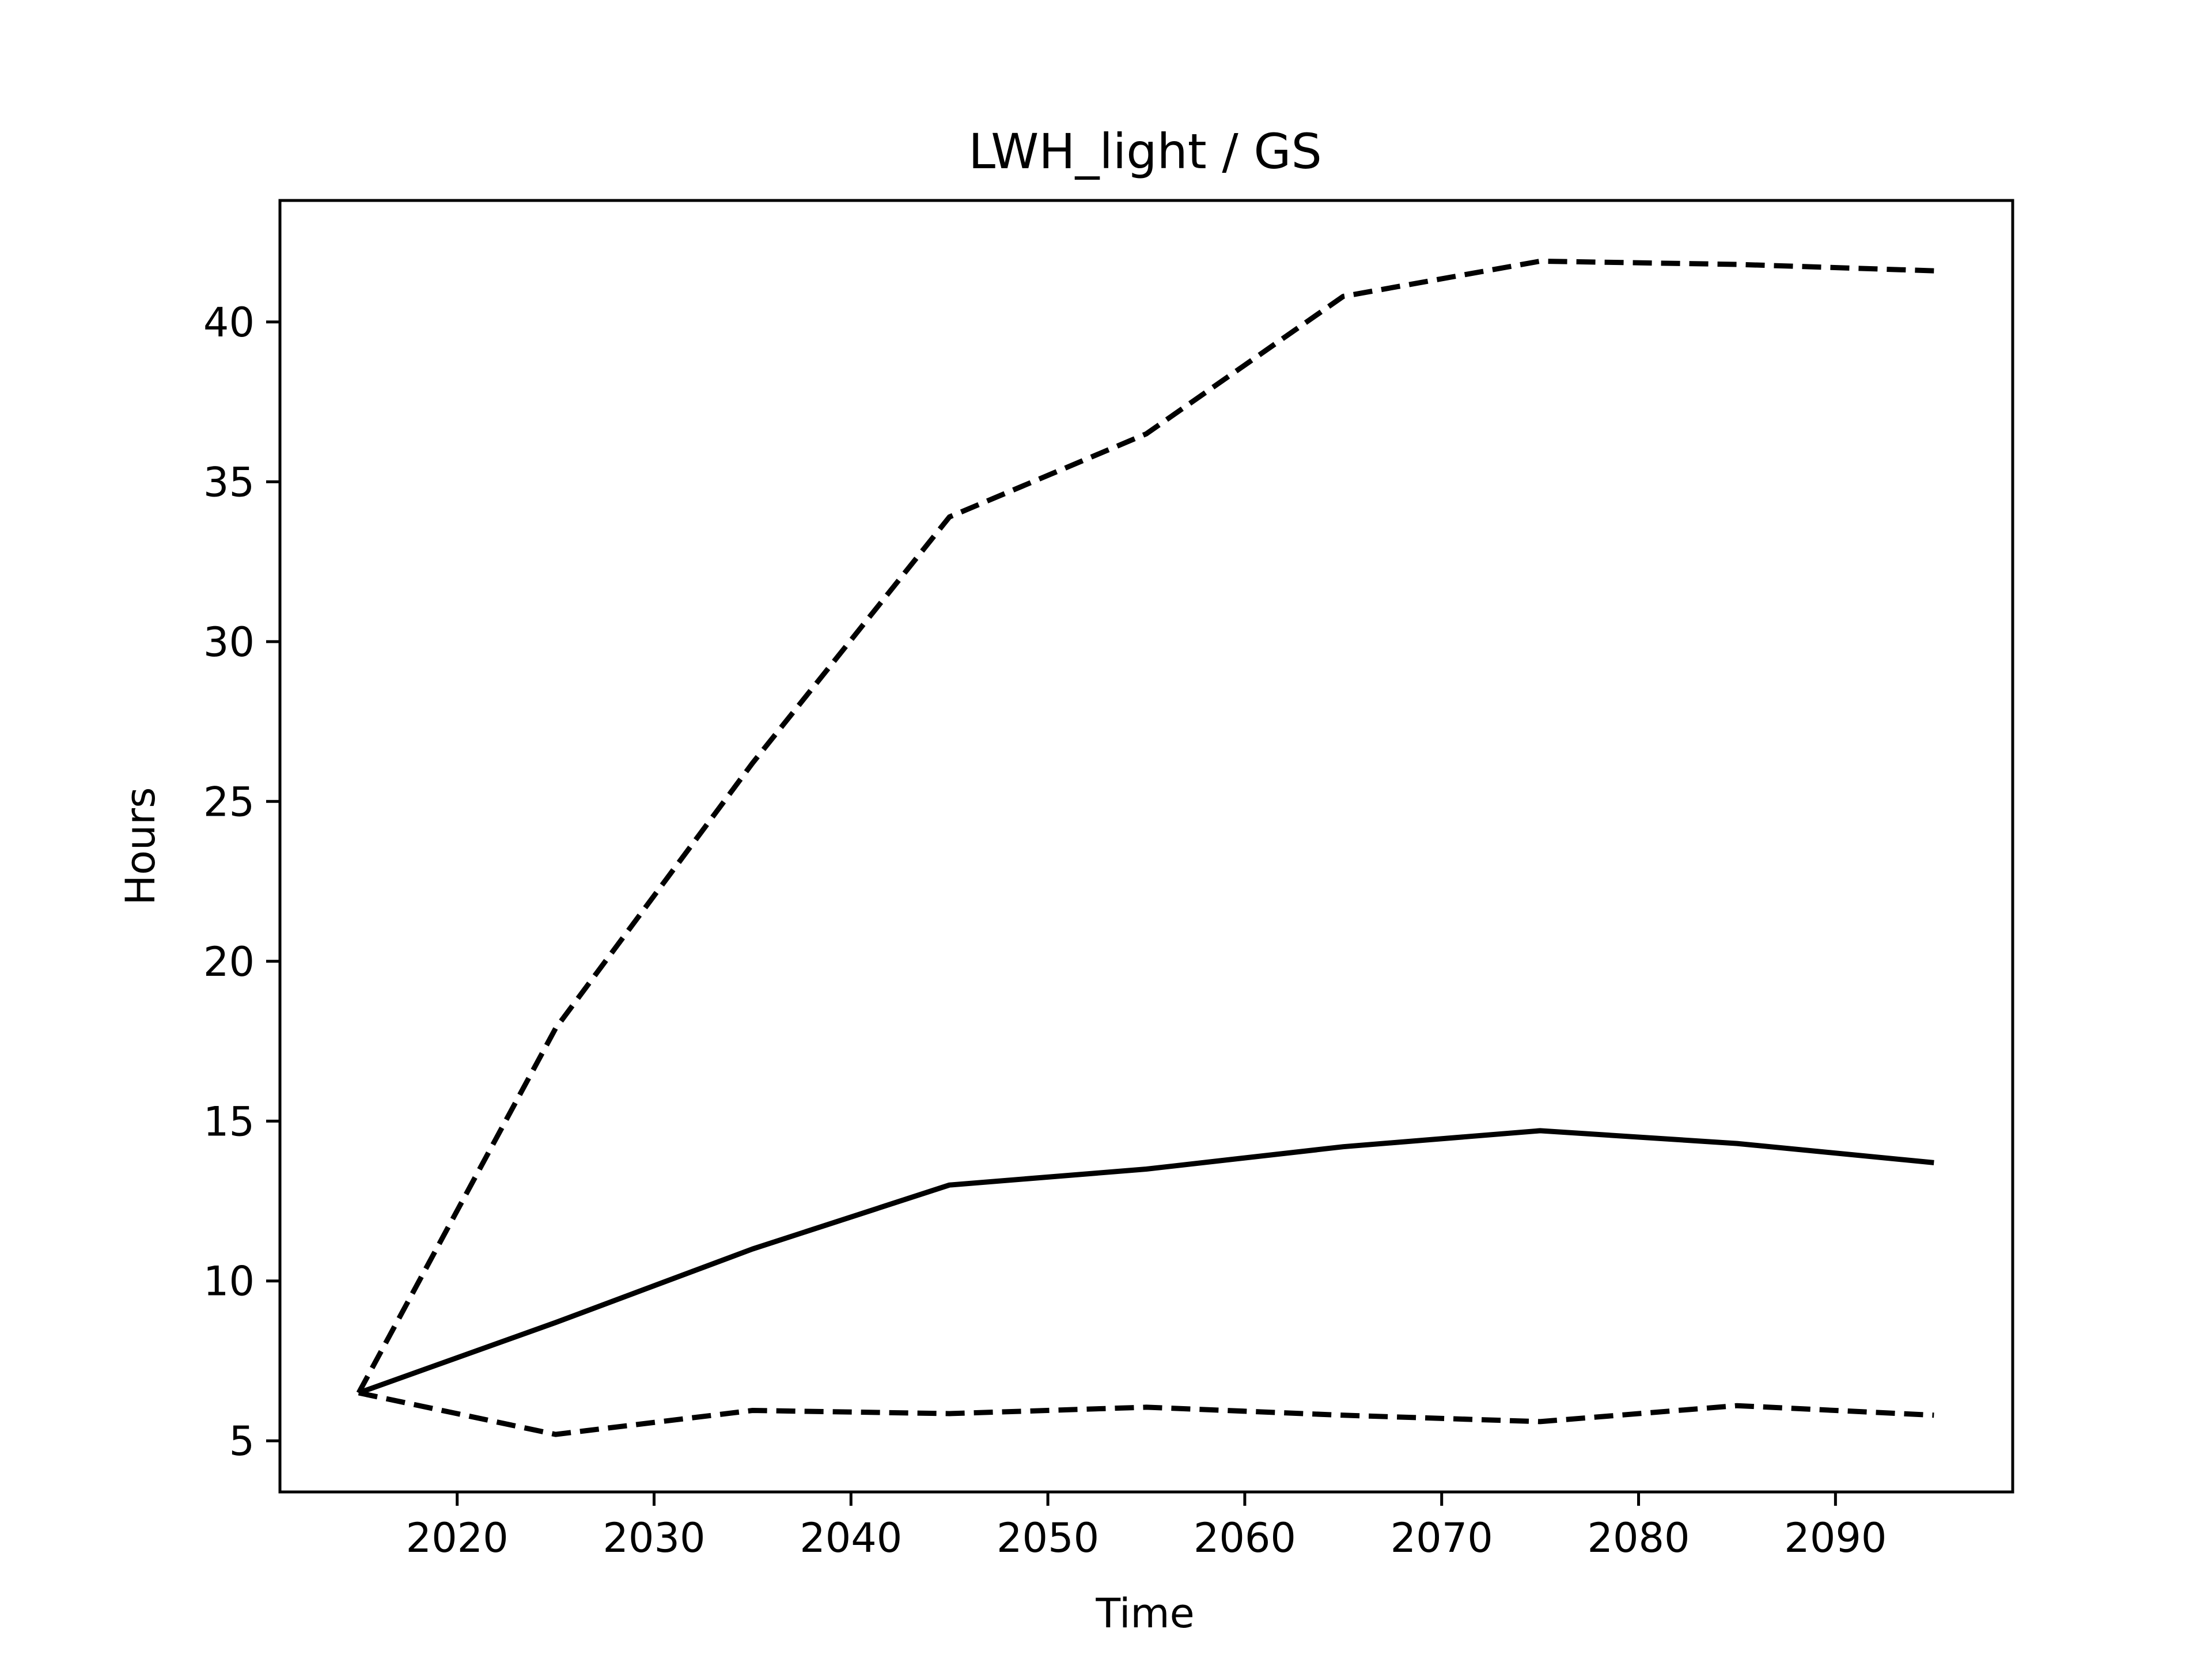 The width and height of the screenshot is (2212, 1659). What do you see at coordinates (851, 1538) in the screenshot?
I see `x-tick-label: 2040` at bounding box center [851, 1538].